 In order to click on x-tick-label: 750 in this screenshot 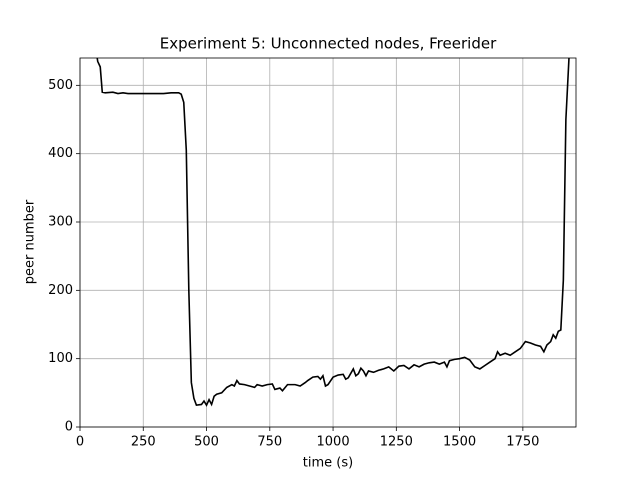, I will do `click(269, 442)`.